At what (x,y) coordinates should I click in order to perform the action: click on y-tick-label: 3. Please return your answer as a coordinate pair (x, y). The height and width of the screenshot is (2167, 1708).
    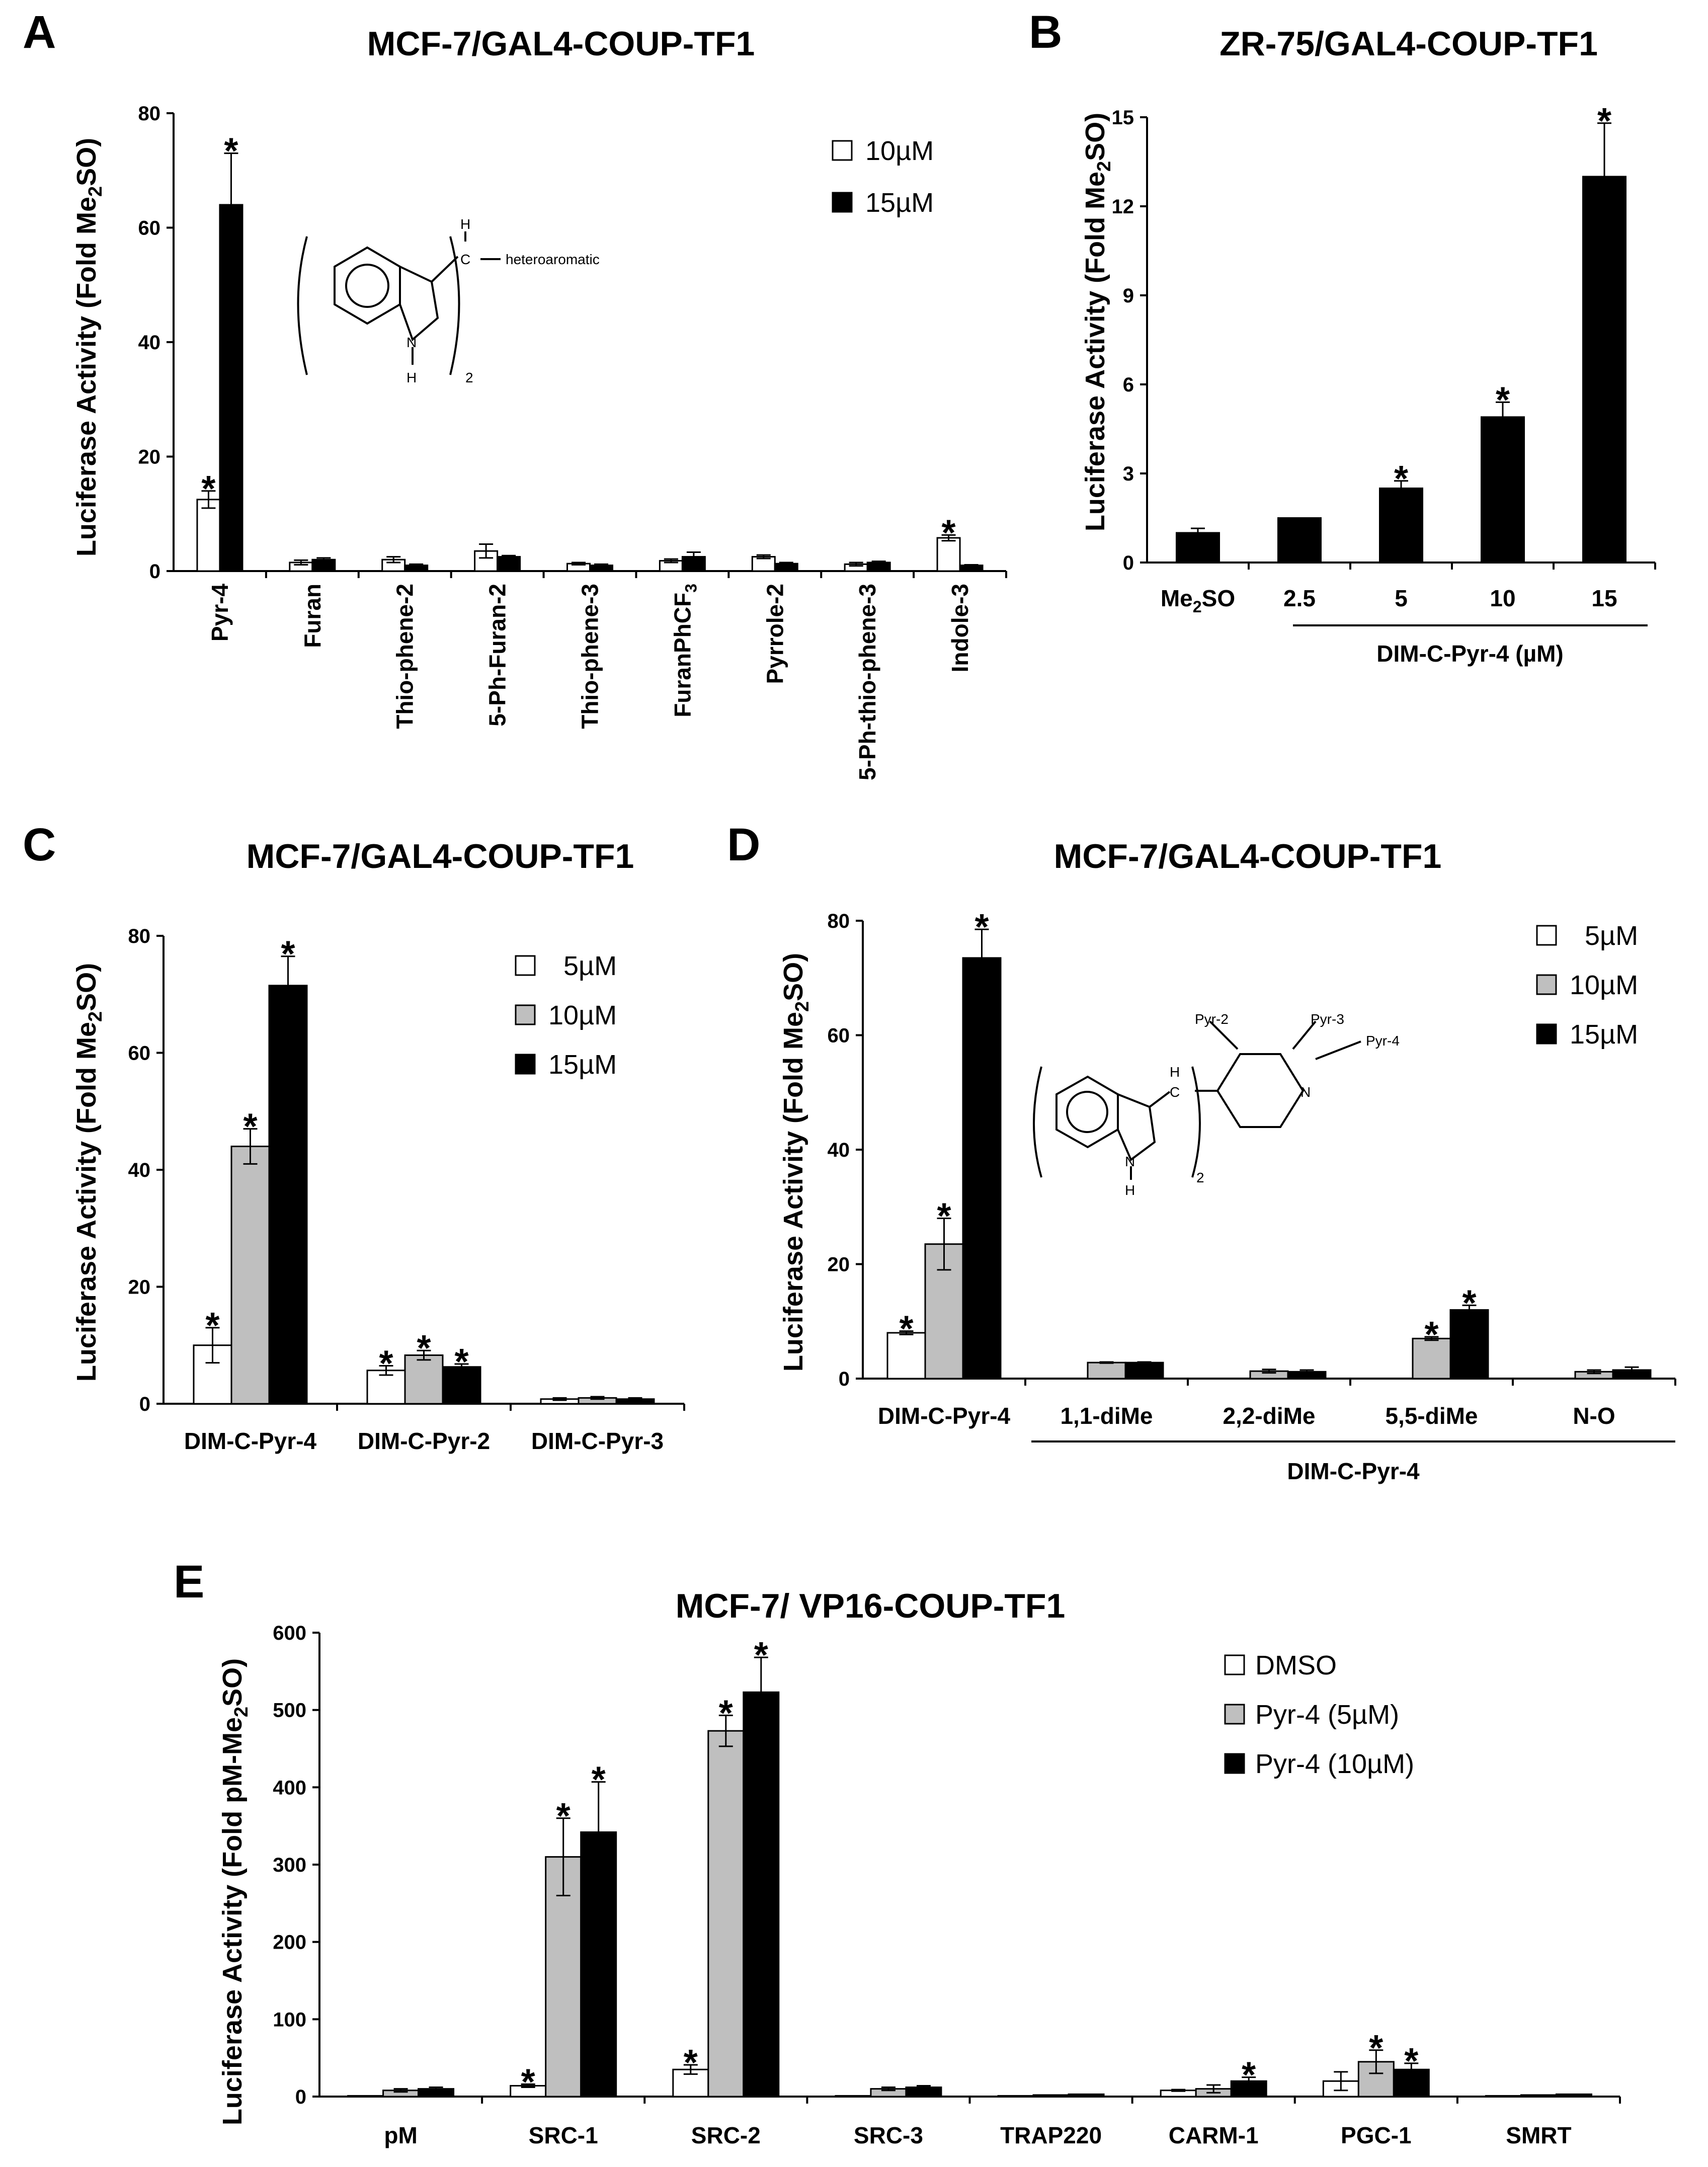
    Looking at the image, I should click on (1128, 474).